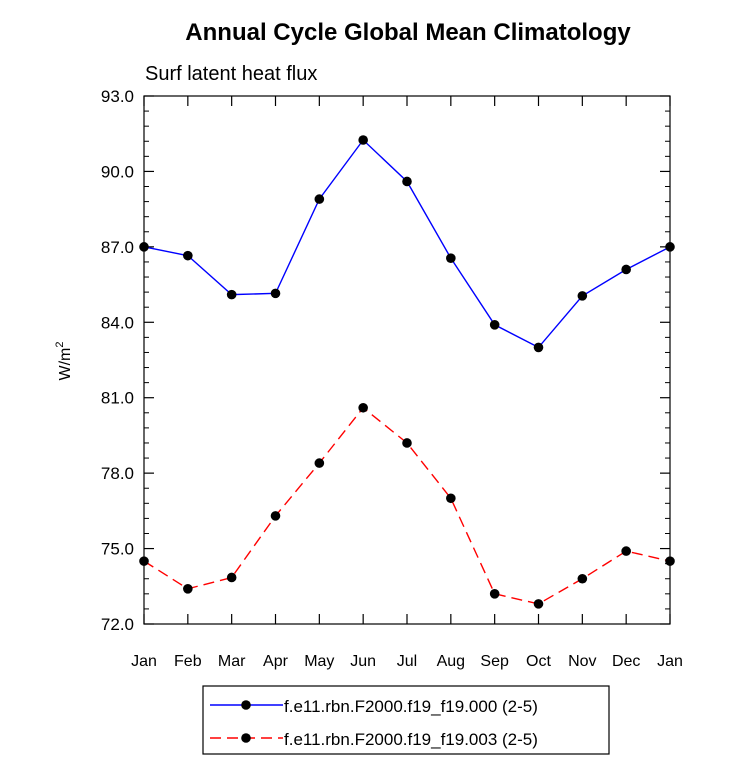  What do you see at coordinates (117, 171) in the screenshot?
I see `y-tick-label: 90.0` at bounding box center [117, 171].